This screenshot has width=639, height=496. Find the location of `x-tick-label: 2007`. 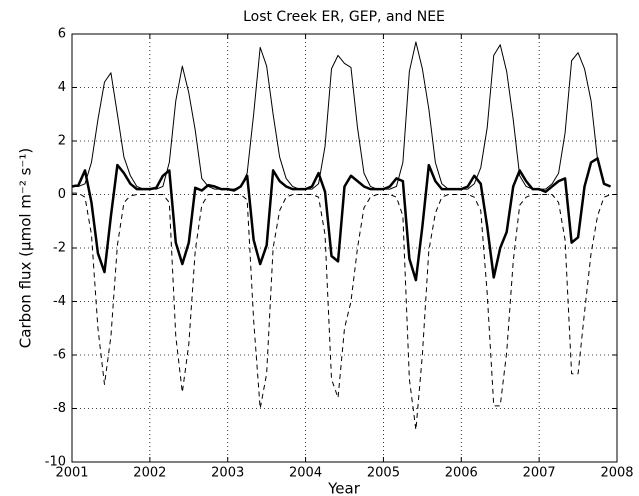

x-tick-label: 2007 is located at coordinates (539, 473).